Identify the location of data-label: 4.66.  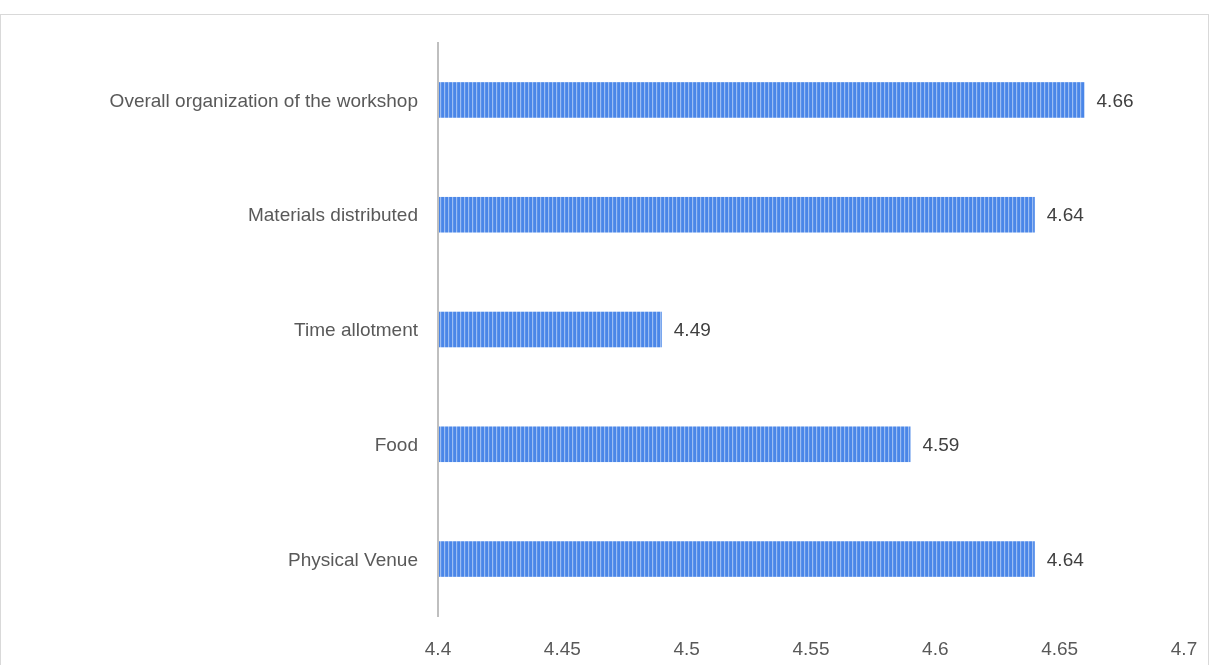
(1115, 100).